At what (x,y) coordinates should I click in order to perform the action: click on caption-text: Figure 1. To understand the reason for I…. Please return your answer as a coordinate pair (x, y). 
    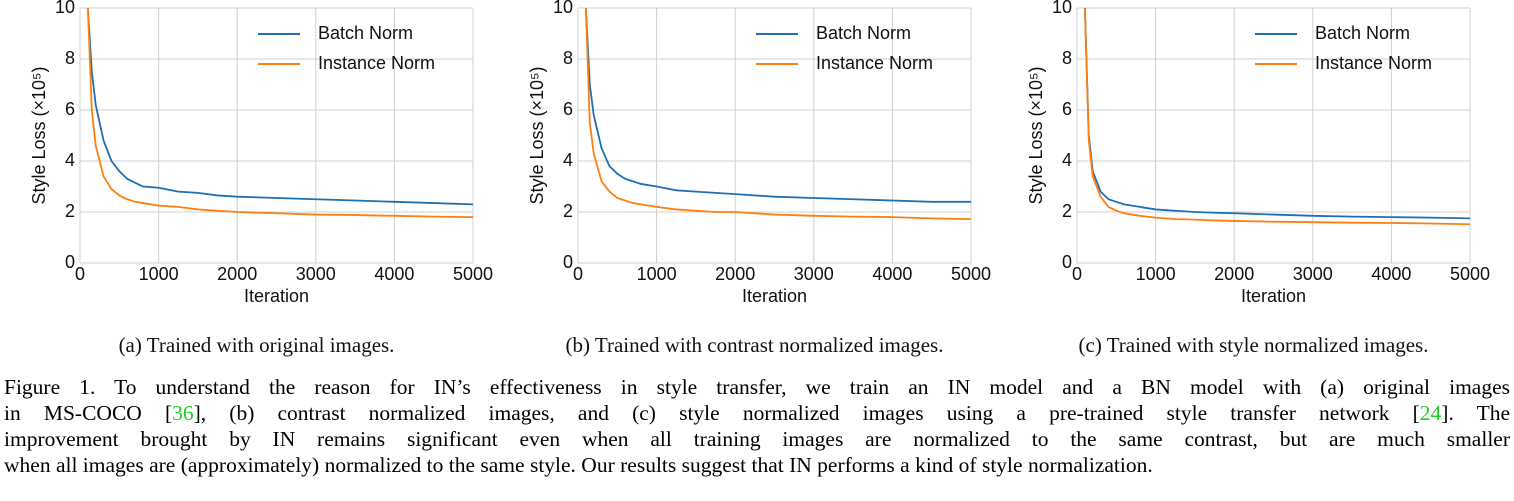
    Looking at the image, I should click on (757, 387).